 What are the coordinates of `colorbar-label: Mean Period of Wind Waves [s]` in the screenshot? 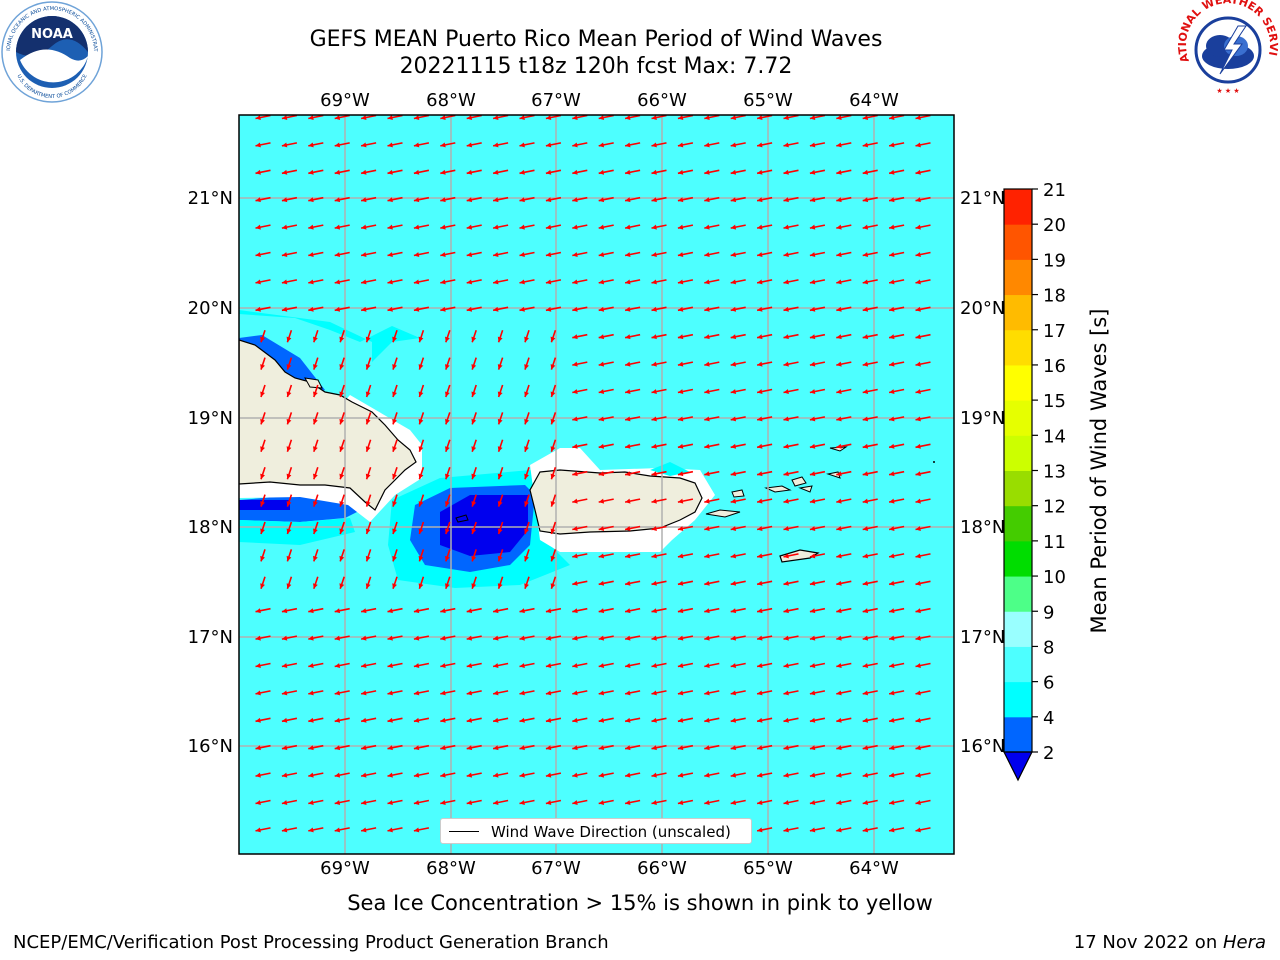 It's located at (1099, 471).